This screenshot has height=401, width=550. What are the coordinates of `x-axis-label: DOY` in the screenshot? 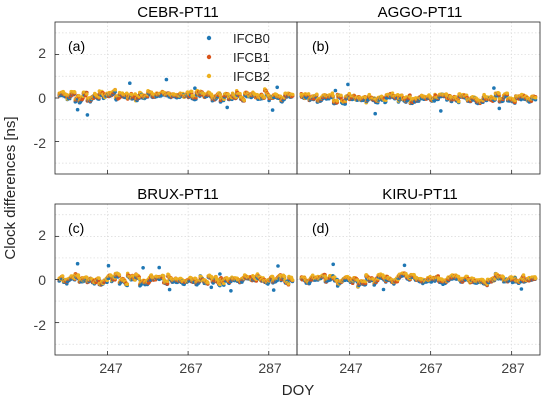 It's located at (298, 390).